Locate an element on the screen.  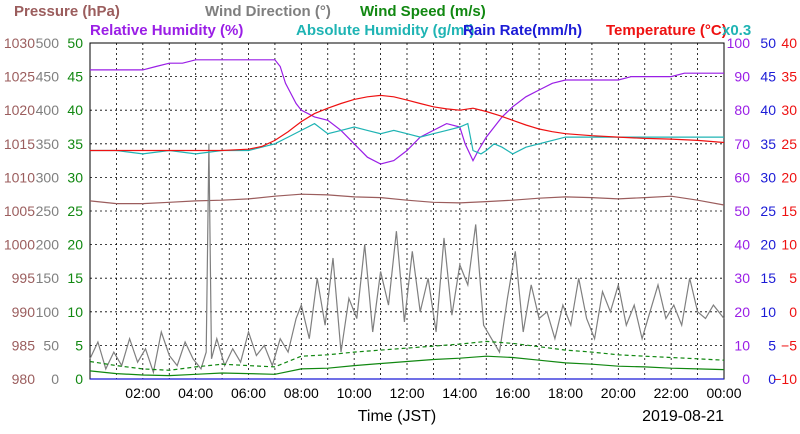
wind_dir-tick-label: 250 is located at coordinates (48, 211).